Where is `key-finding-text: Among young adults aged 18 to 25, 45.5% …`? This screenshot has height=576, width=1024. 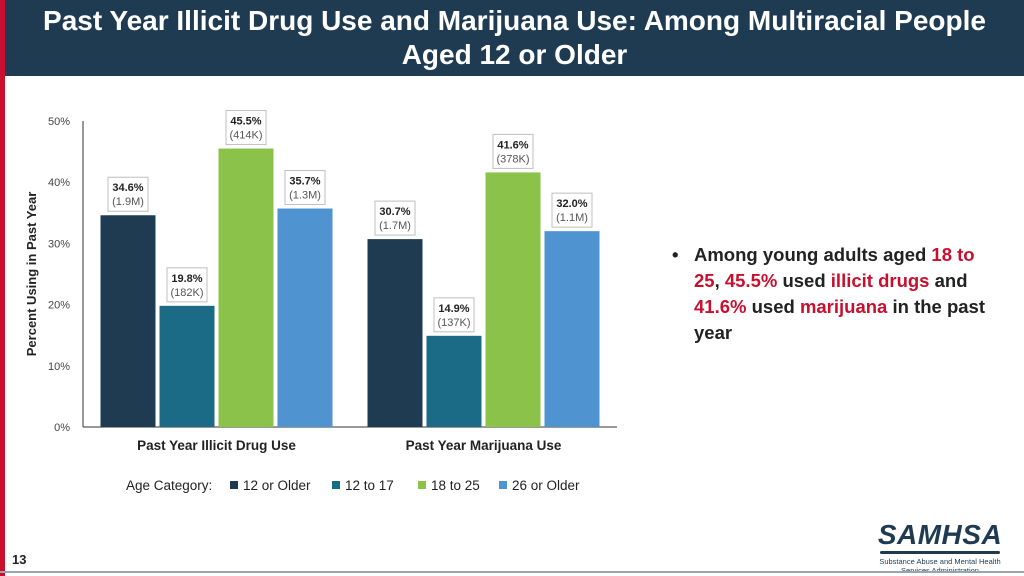
key-finding-text: Among young adults aged 18 to 25, 45.5% … is located at coordinates (843, 294).